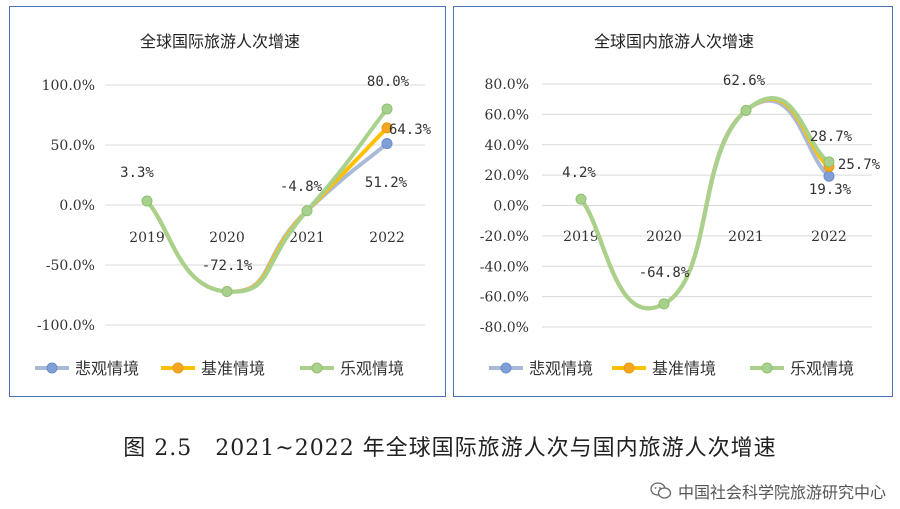 The height and width of the screenshot is (509, 900). I want to click on data-label: -4.8%, so click(301, 187).